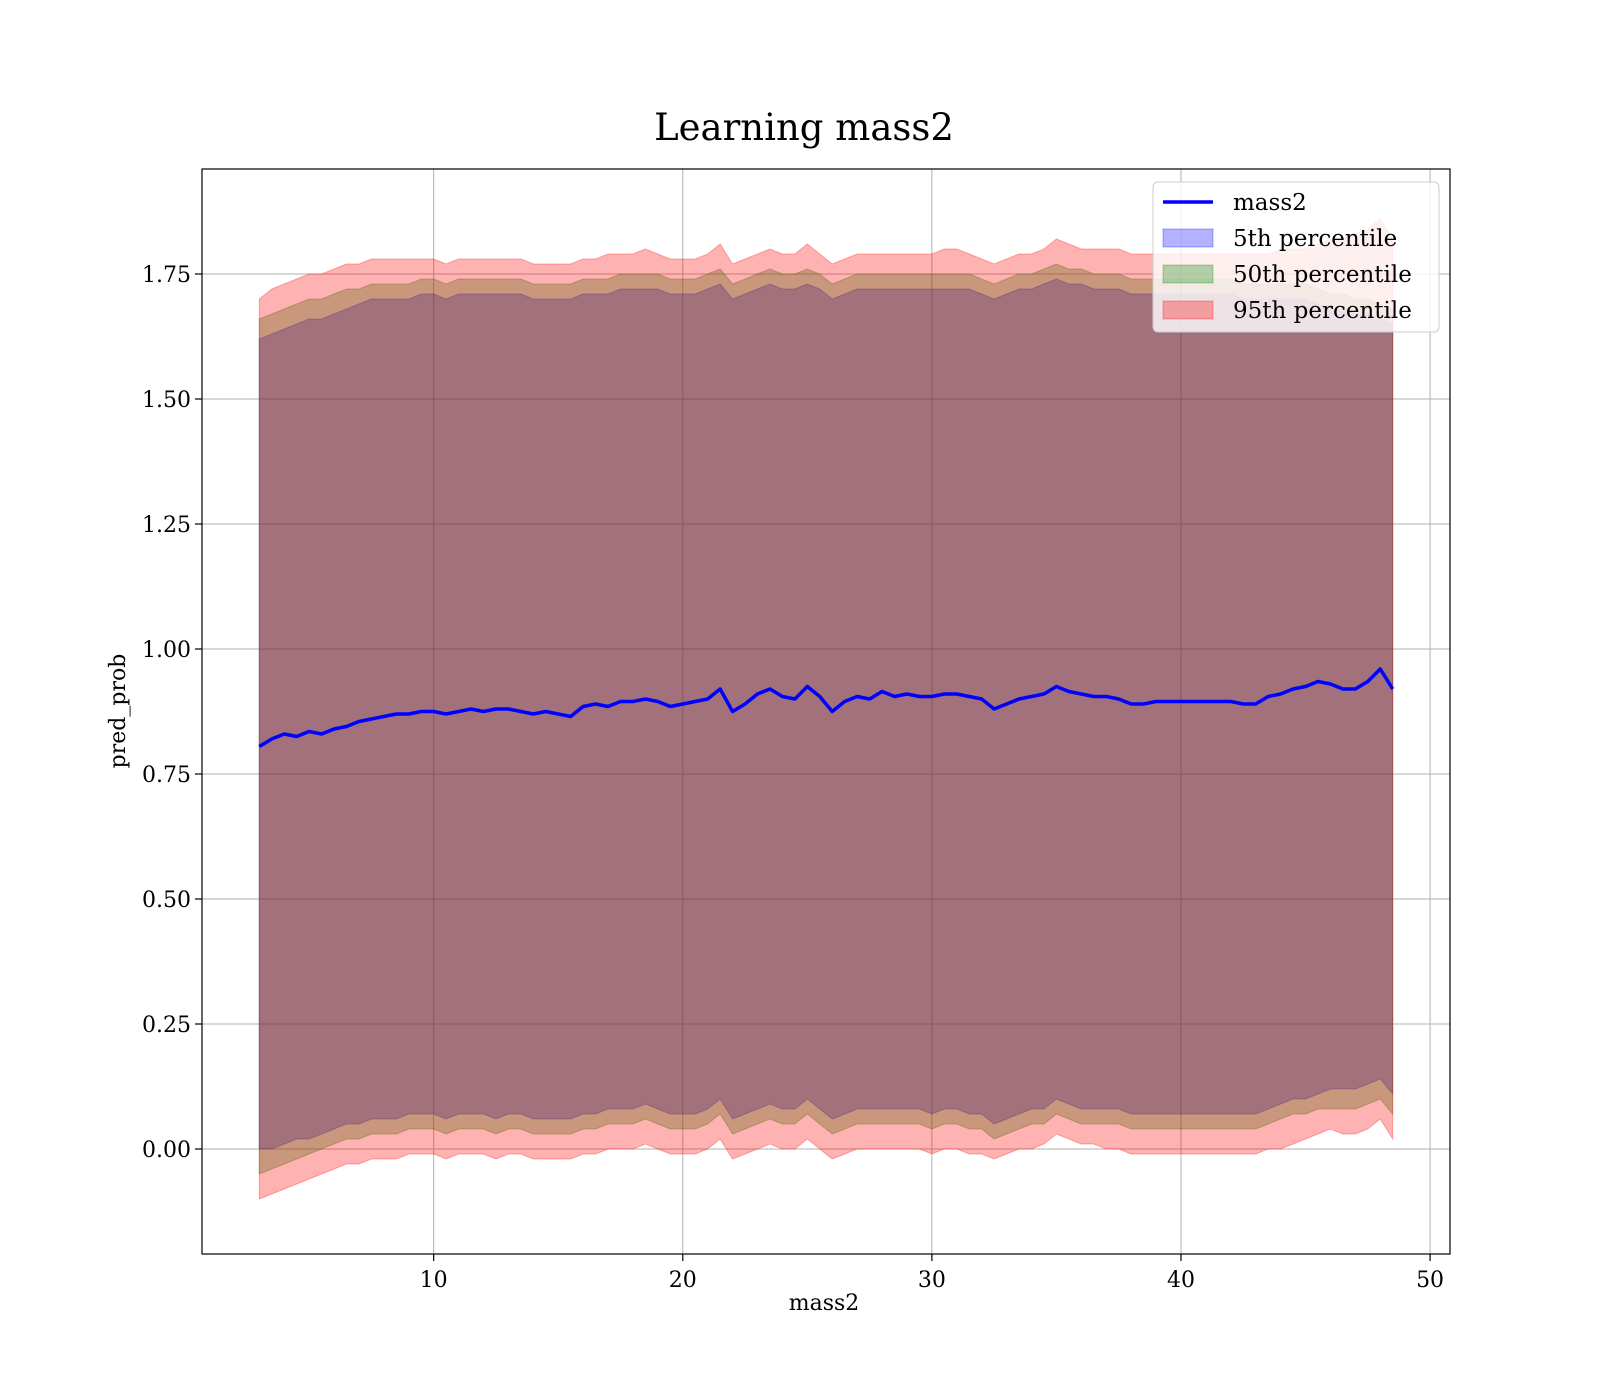  Describe the element at coordinates (166, 525) in the screenshot. I see `y-tick-label: 1.25` at that location.